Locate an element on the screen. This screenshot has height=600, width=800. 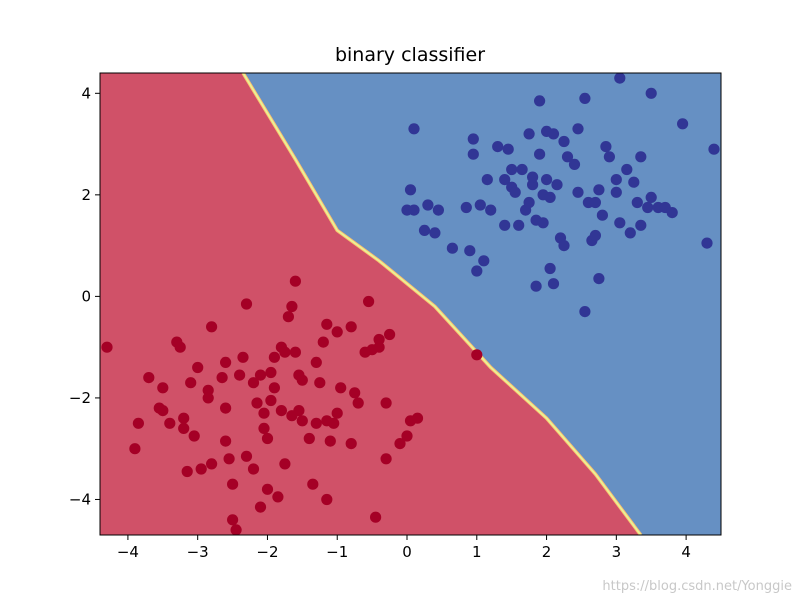
y-tick-label: −4 is located at coordinates (80, 499).